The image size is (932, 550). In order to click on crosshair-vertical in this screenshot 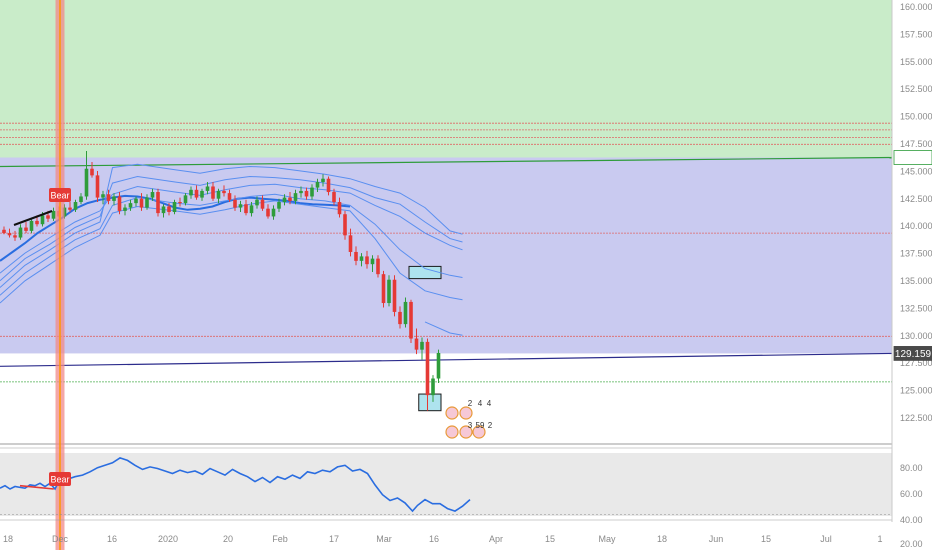, I will do `click(60, 275)`.